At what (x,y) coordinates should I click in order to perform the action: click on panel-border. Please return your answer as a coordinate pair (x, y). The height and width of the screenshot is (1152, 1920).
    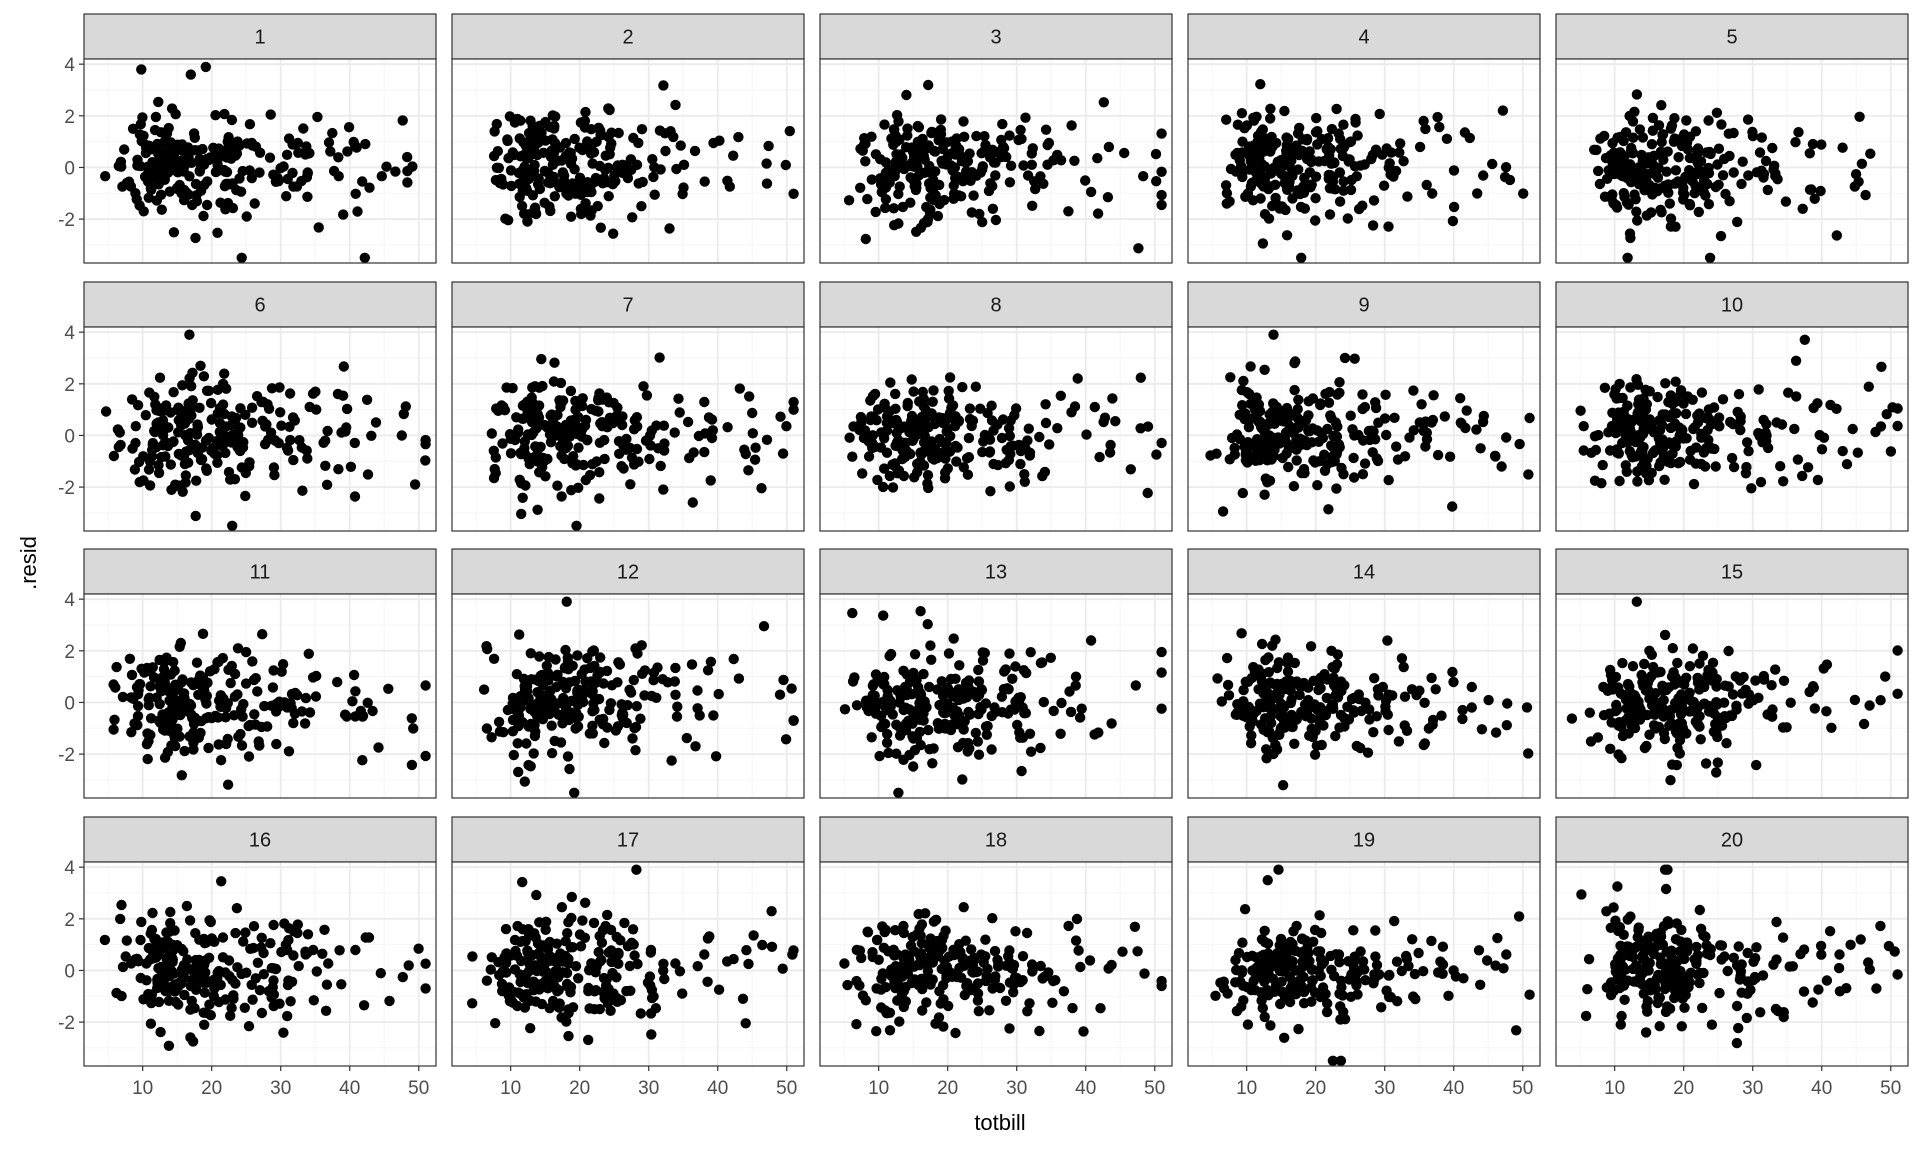
    Looking at the image, I should click on (1732, 696).